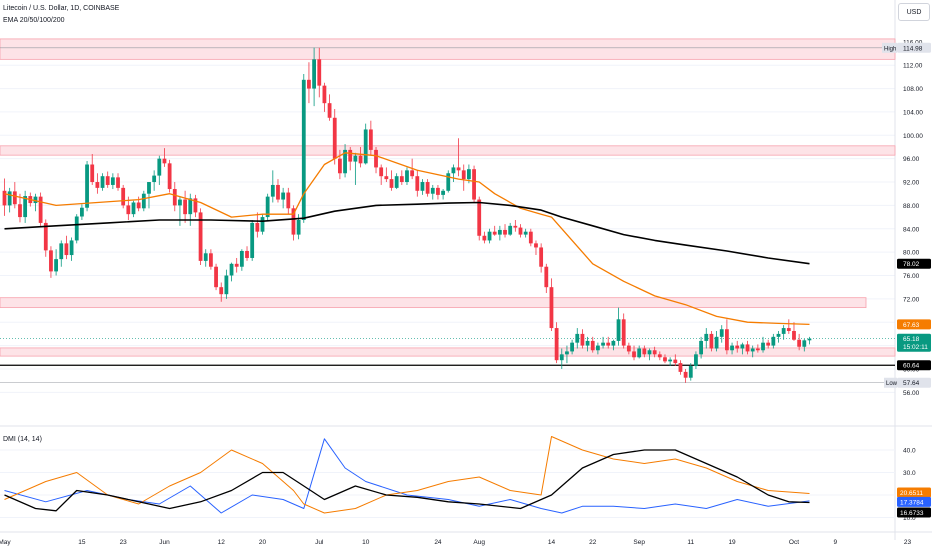  Describe the element at coordinates (913, 112) in the screenshot. I see `price-tick-label: 104.00` at that location.